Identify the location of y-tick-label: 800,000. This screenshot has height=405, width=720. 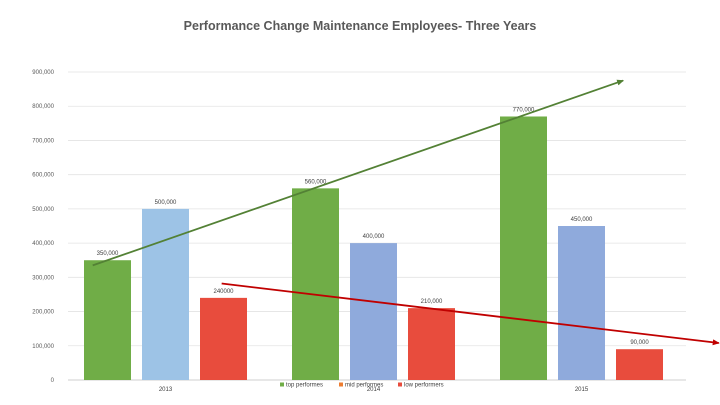
(43, 107).